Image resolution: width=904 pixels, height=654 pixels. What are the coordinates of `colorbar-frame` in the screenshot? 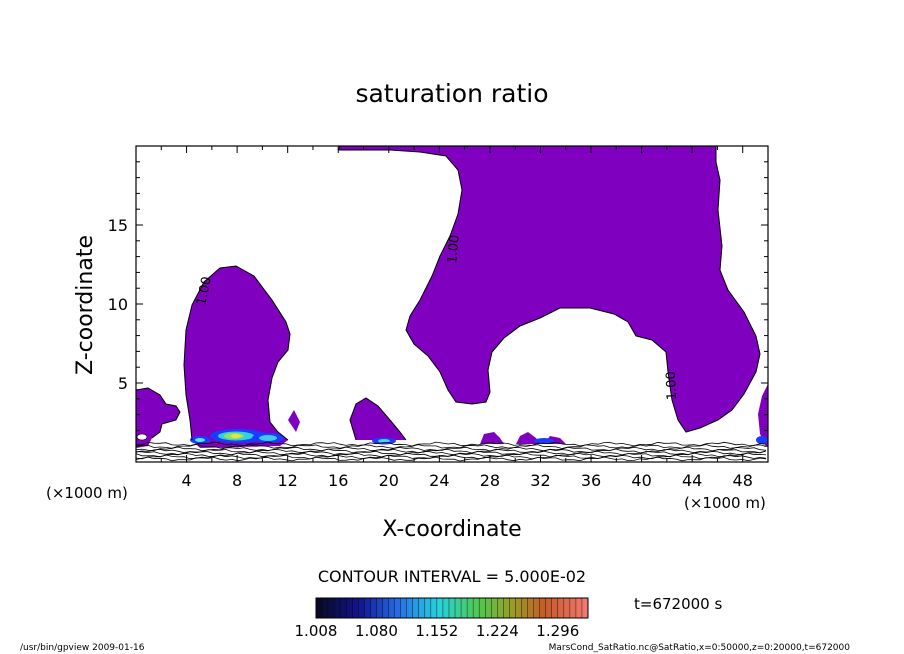 It's located at (452, 608).